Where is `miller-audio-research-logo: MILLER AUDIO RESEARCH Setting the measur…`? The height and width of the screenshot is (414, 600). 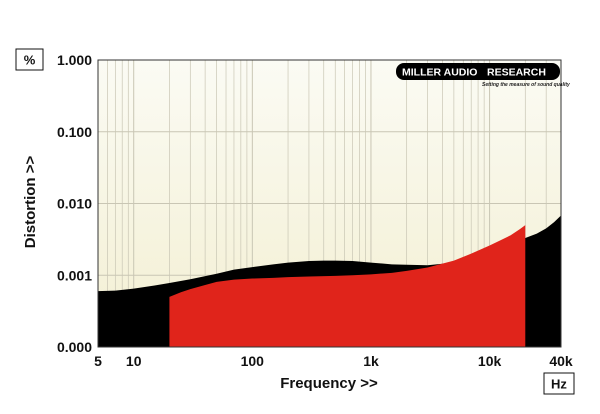
miller-audio-research-logo: MILLER AUDIO RESEARCH Setting the measur… is located at coordinates (483, 75).